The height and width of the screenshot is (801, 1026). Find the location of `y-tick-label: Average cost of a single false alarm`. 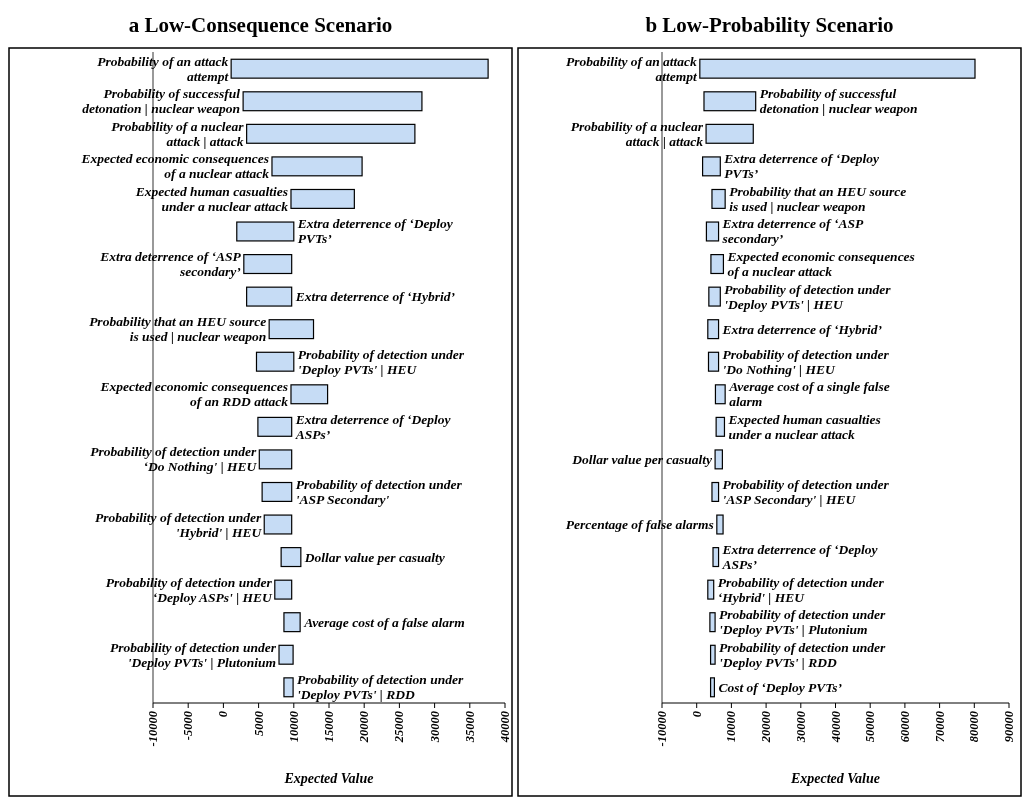

y-tick-label: Average cost of a single false alarm is located at coordinates (809, 394).